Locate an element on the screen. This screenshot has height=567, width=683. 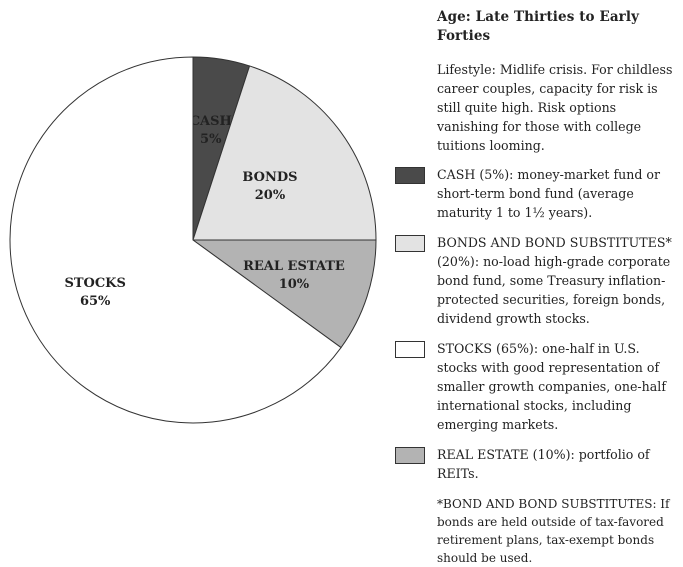
legend-text-real-estate: REAL ESTATE (10%): portfolio of REITs. is located at coordinates (543, 464).